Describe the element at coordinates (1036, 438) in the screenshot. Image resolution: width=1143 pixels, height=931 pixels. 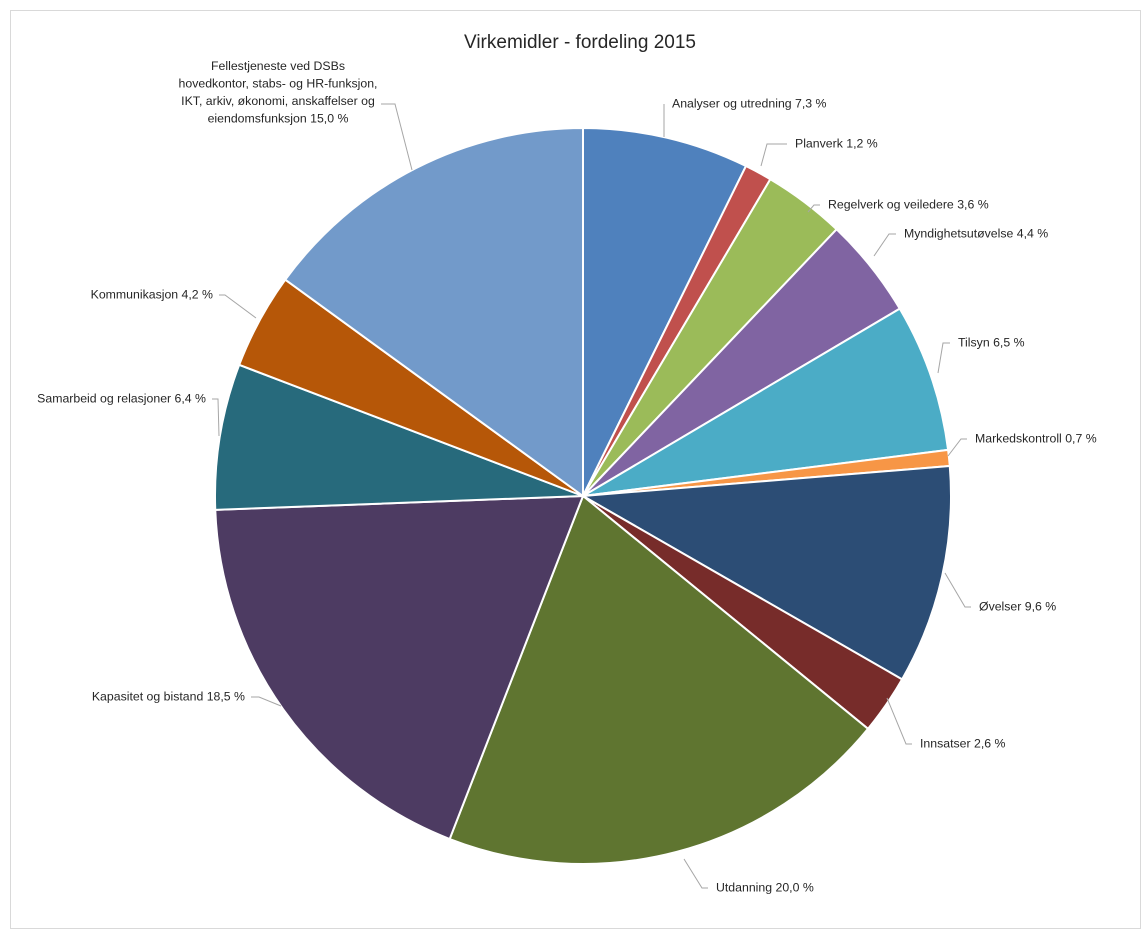
I see `data-label: Markedskontroll 0,7 %` at that location.